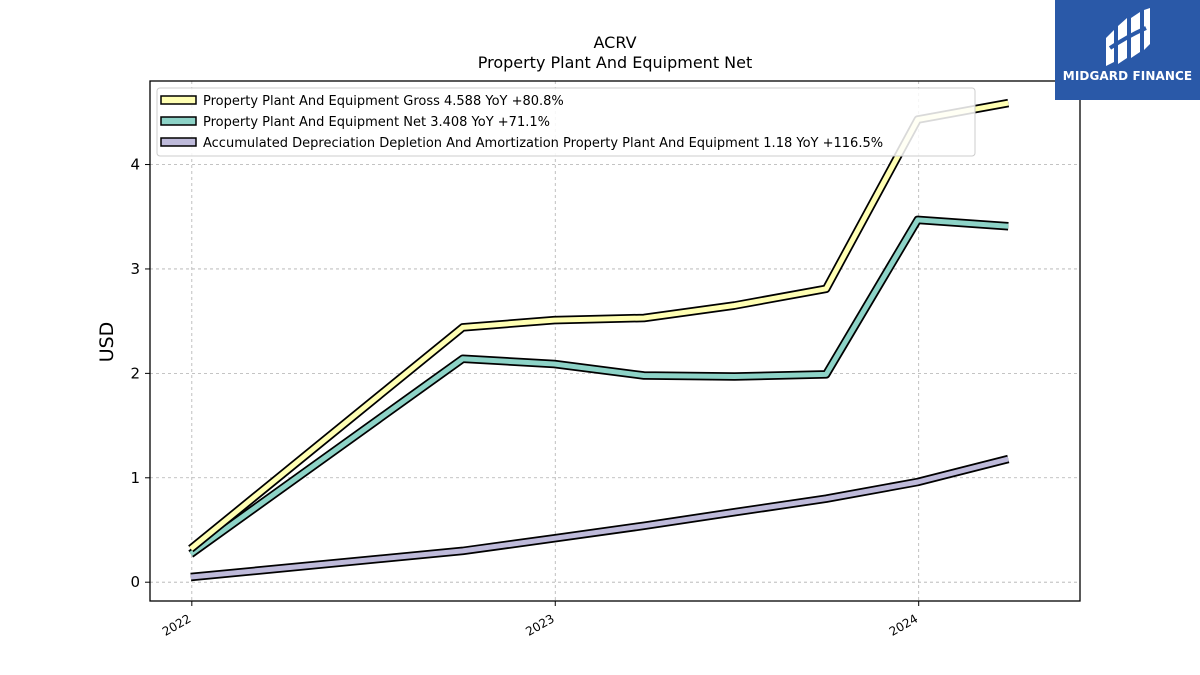 This screenshot has width=1200, height=675. What do you see at coordinates (614, 42) in the screenshot?
I see `chart-title: ACRV` at bounding box center [614, 42].